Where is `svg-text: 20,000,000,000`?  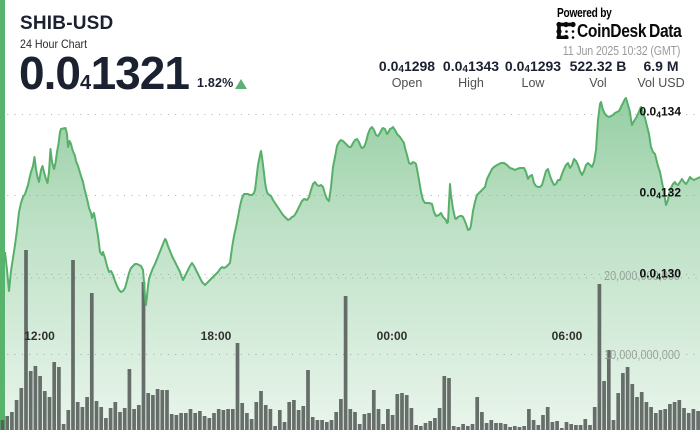
svg-text: 20,000,000,000 is located at coordinates (642, 275).